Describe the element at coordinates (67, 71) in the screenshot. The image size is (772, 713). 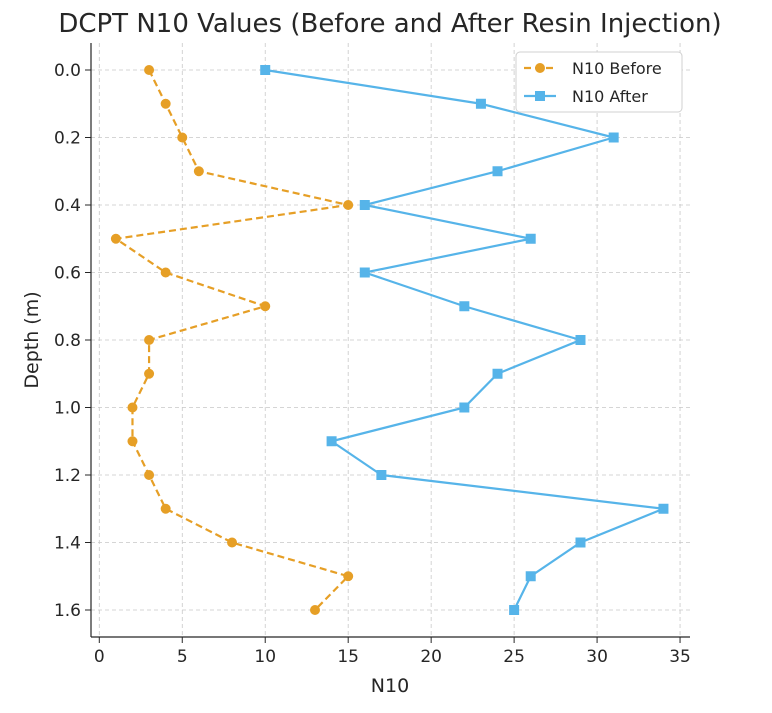
I see `y-tick-label: 0.0` at that location.